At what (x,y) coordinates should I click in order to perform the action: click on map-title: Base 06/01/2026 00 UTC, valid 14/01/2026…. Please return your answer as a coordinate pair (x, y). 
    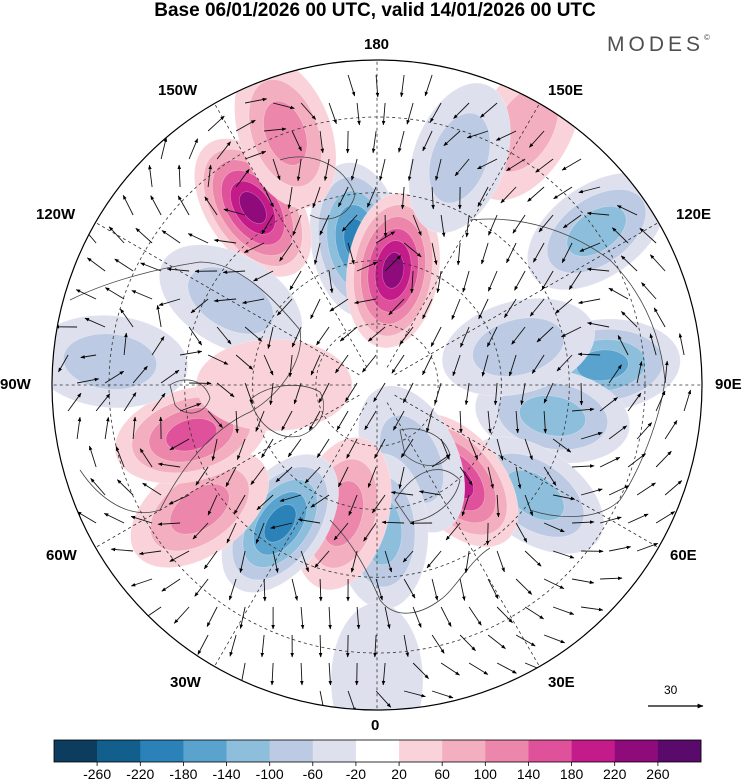
    Looking at the image, I should click on (375, 10).